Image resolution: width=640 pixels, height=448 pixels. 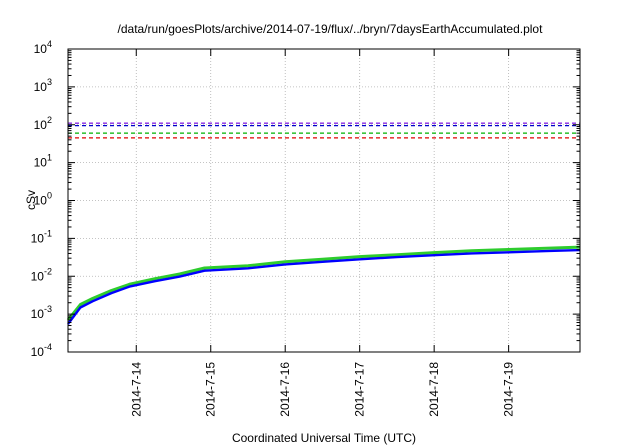 I want to click on x-tick-label: 2014-7-16, so click(x=285, y=389).